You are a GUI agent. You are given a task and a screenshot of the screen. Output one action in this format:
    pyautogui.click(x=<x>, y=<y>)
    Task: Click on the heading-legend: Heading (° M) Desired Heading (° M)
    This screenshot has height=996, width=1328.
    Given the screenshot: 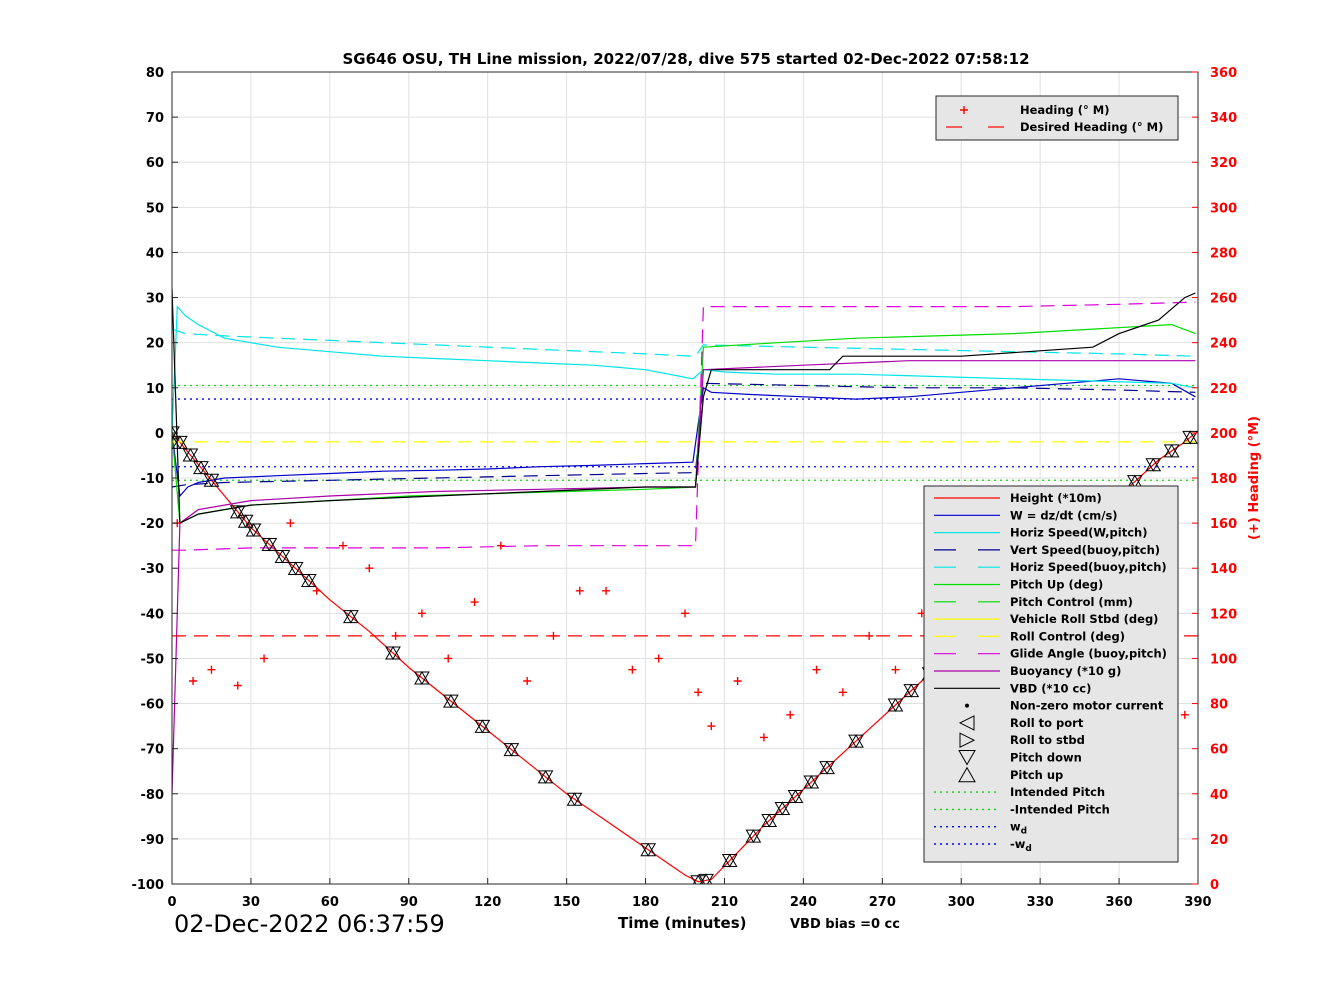 What is the action you would take?
    pyautogui.click(x=1057, y=118)
    